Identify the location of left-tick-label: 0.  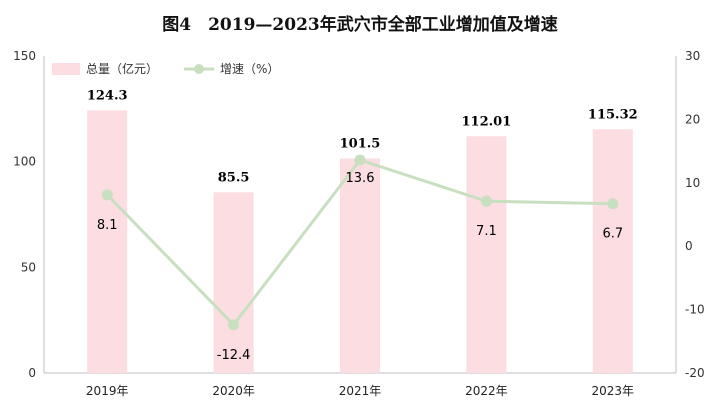
(32, 373).